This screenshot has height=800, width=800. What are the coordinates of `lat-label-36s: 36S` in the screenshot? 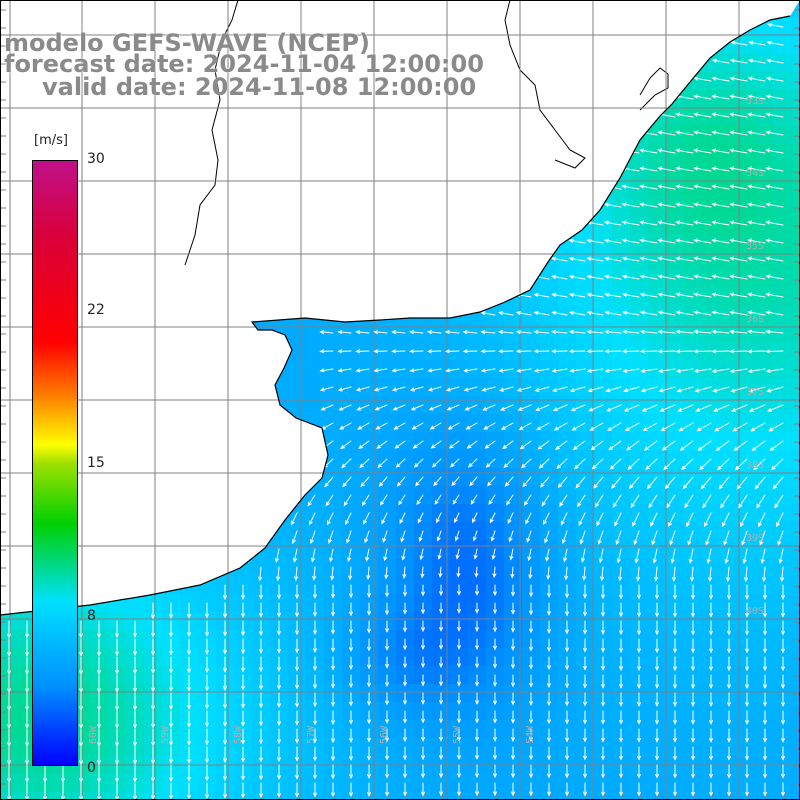 It's located at (754, 319).